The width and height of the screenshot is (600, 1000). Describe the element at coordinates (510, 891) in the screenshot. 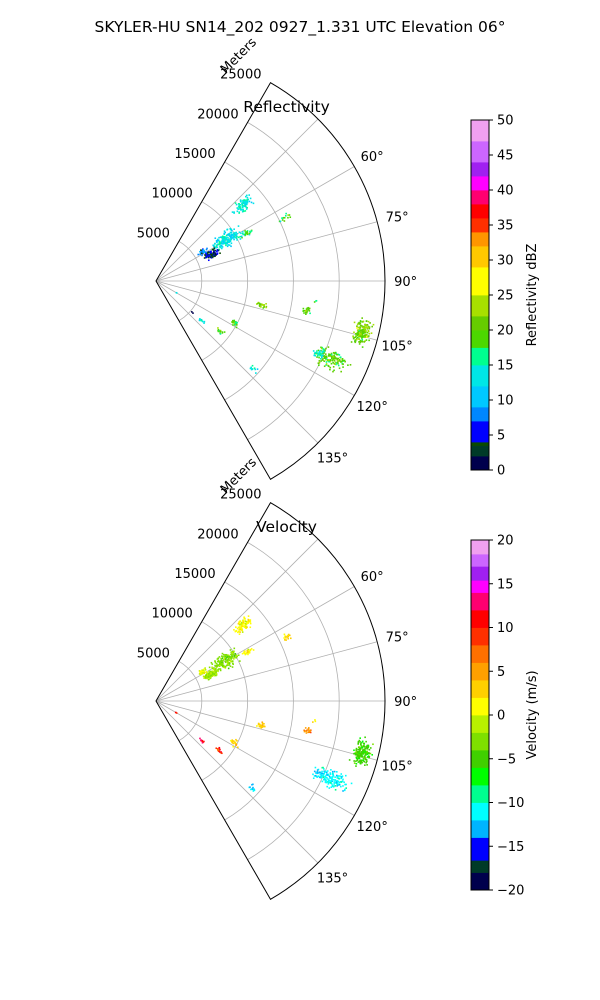

I see `colorbar-tick-label: −20` at that location.